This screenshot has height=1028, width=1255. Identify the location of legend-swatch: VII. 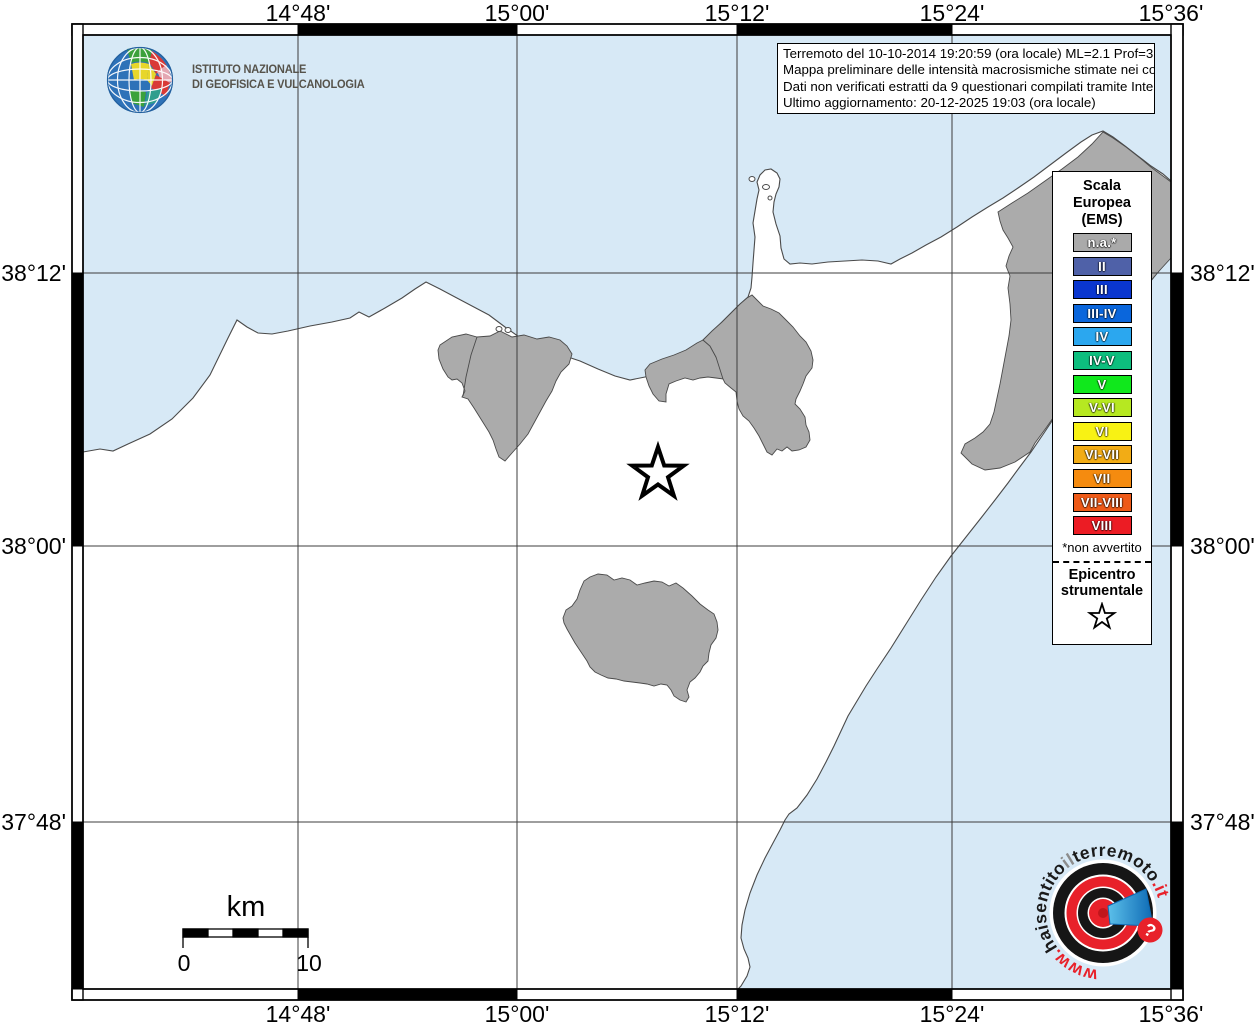
(1102, 478).